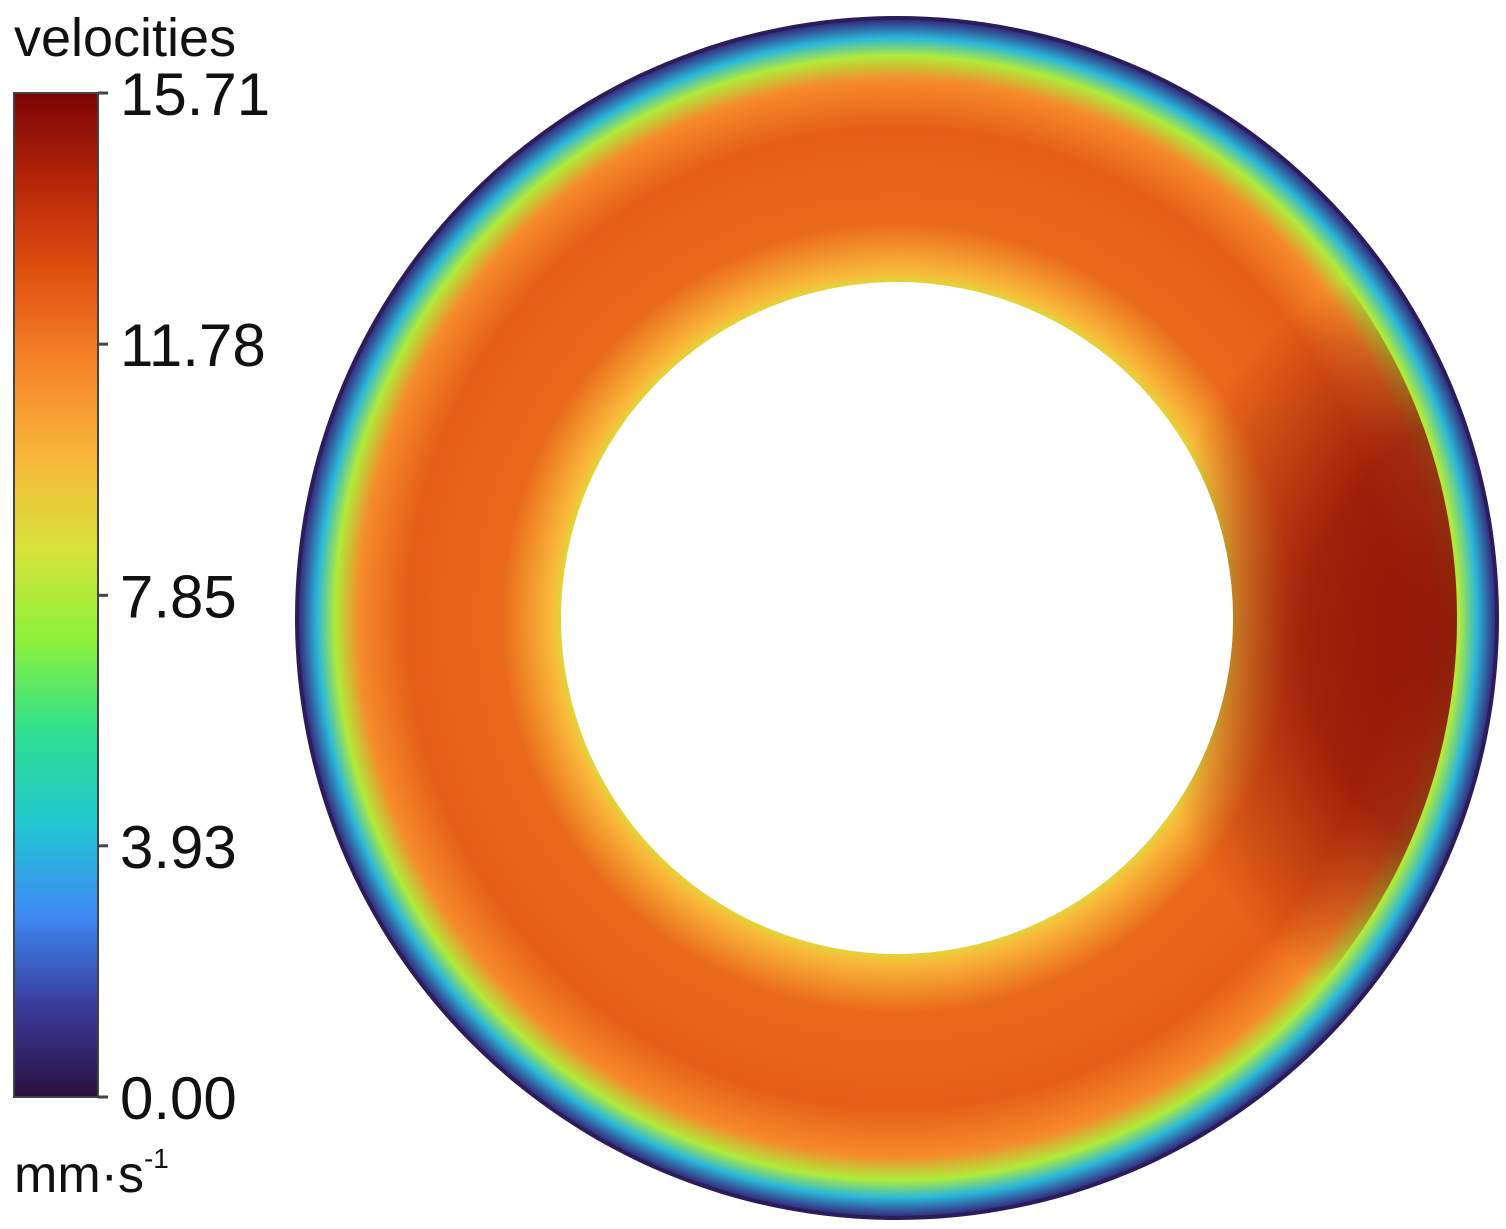 This screenshot has width=1506, height=1229. I want to click on colorbar-tick-label: 0.00, so click(178, 1098).